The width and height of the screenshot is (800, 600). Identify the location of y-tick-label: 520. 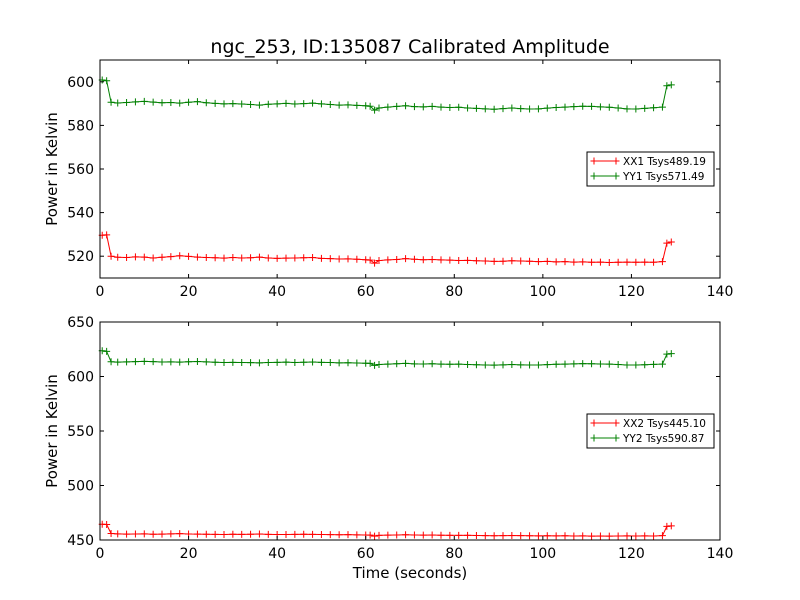
(80, 257).